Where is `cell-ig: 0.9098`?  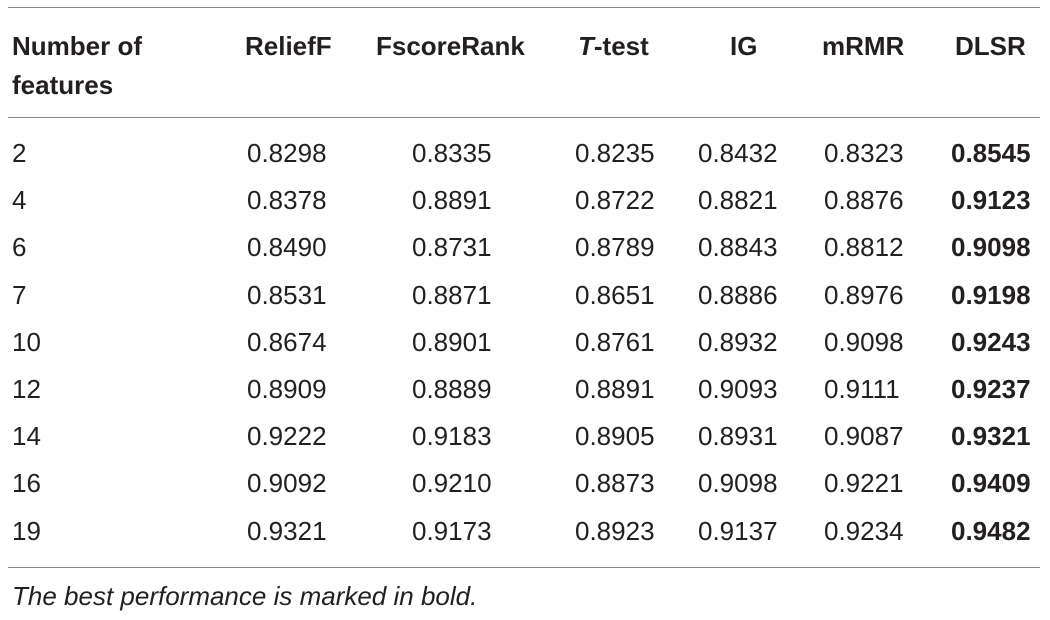
cell-ig: 0.9098 is located at coordinates (738, 483).